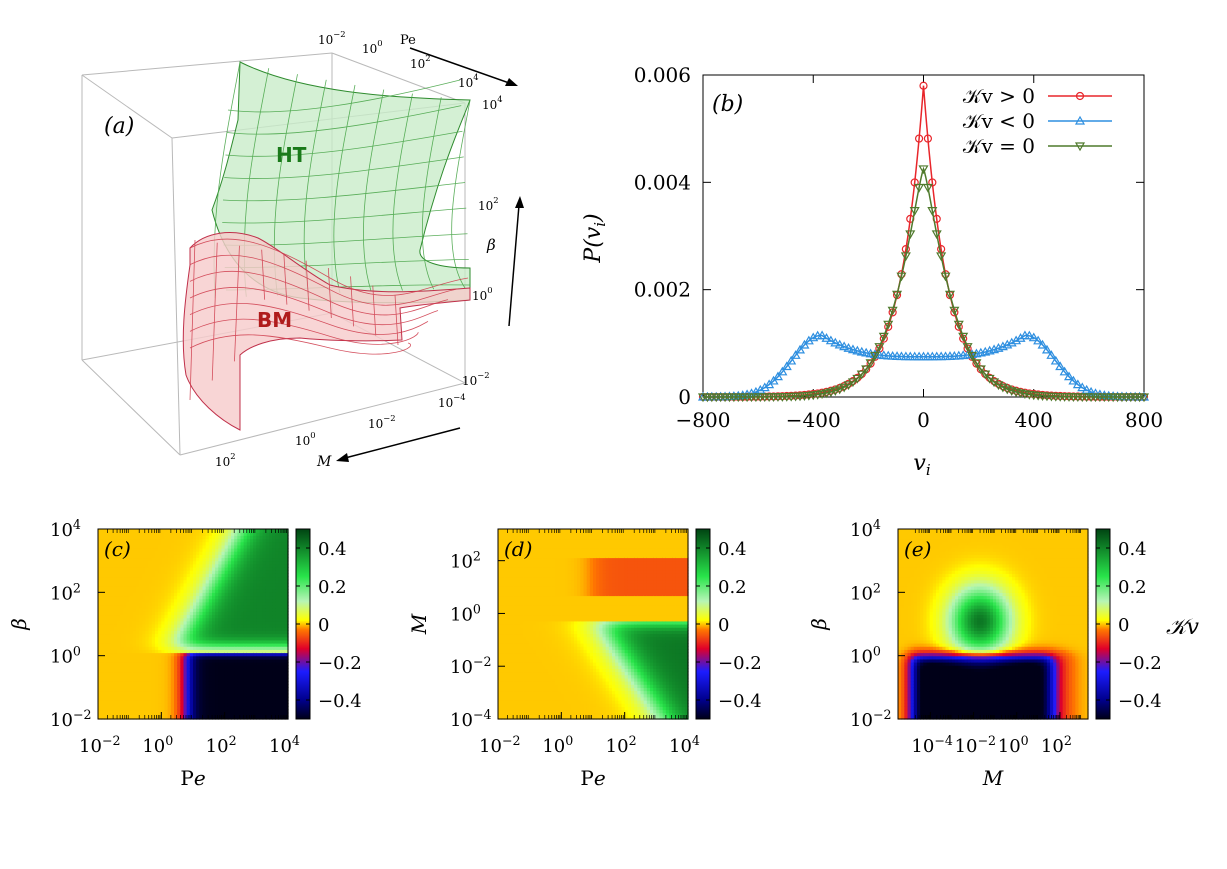 The image size is (1227, 869). I want to click on m-tick-label: 10−4, so click(452, 401).